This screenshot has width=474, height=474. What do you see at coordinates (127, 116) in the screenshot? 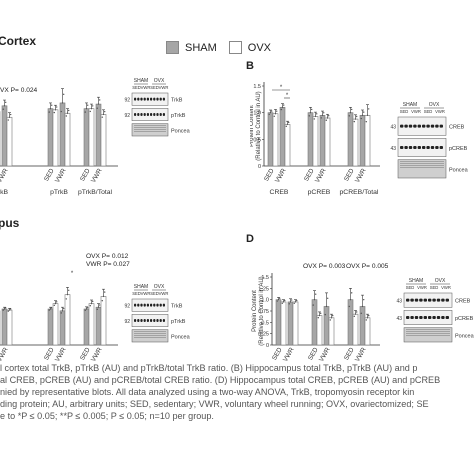
I see `blot-mw-label: 92` at bounding box center [127, 116].